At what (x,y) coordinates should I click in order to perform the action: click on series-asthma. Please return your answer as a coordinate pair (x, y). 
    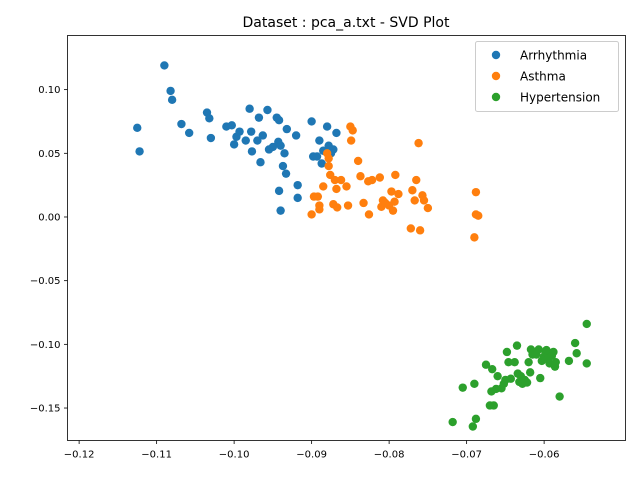
    Looking at the image, I should click on (395, 182).